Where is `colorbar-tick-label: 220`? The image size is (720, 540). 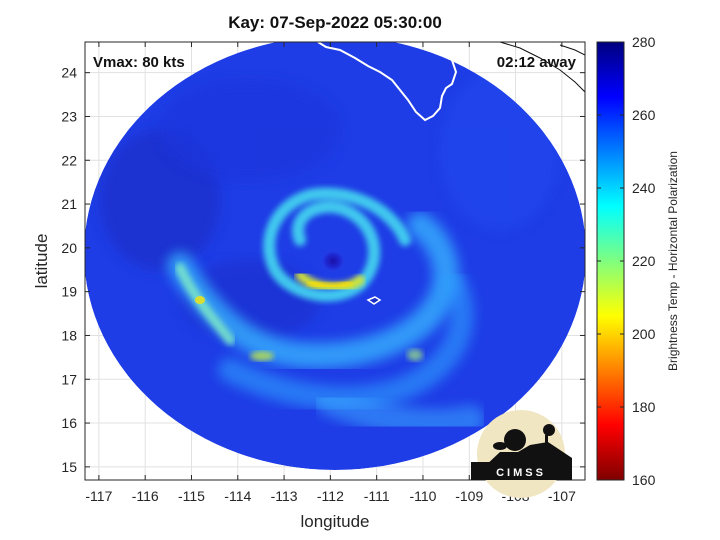 colorbar-tick-label: 220 is located at coordinates (644, 261).